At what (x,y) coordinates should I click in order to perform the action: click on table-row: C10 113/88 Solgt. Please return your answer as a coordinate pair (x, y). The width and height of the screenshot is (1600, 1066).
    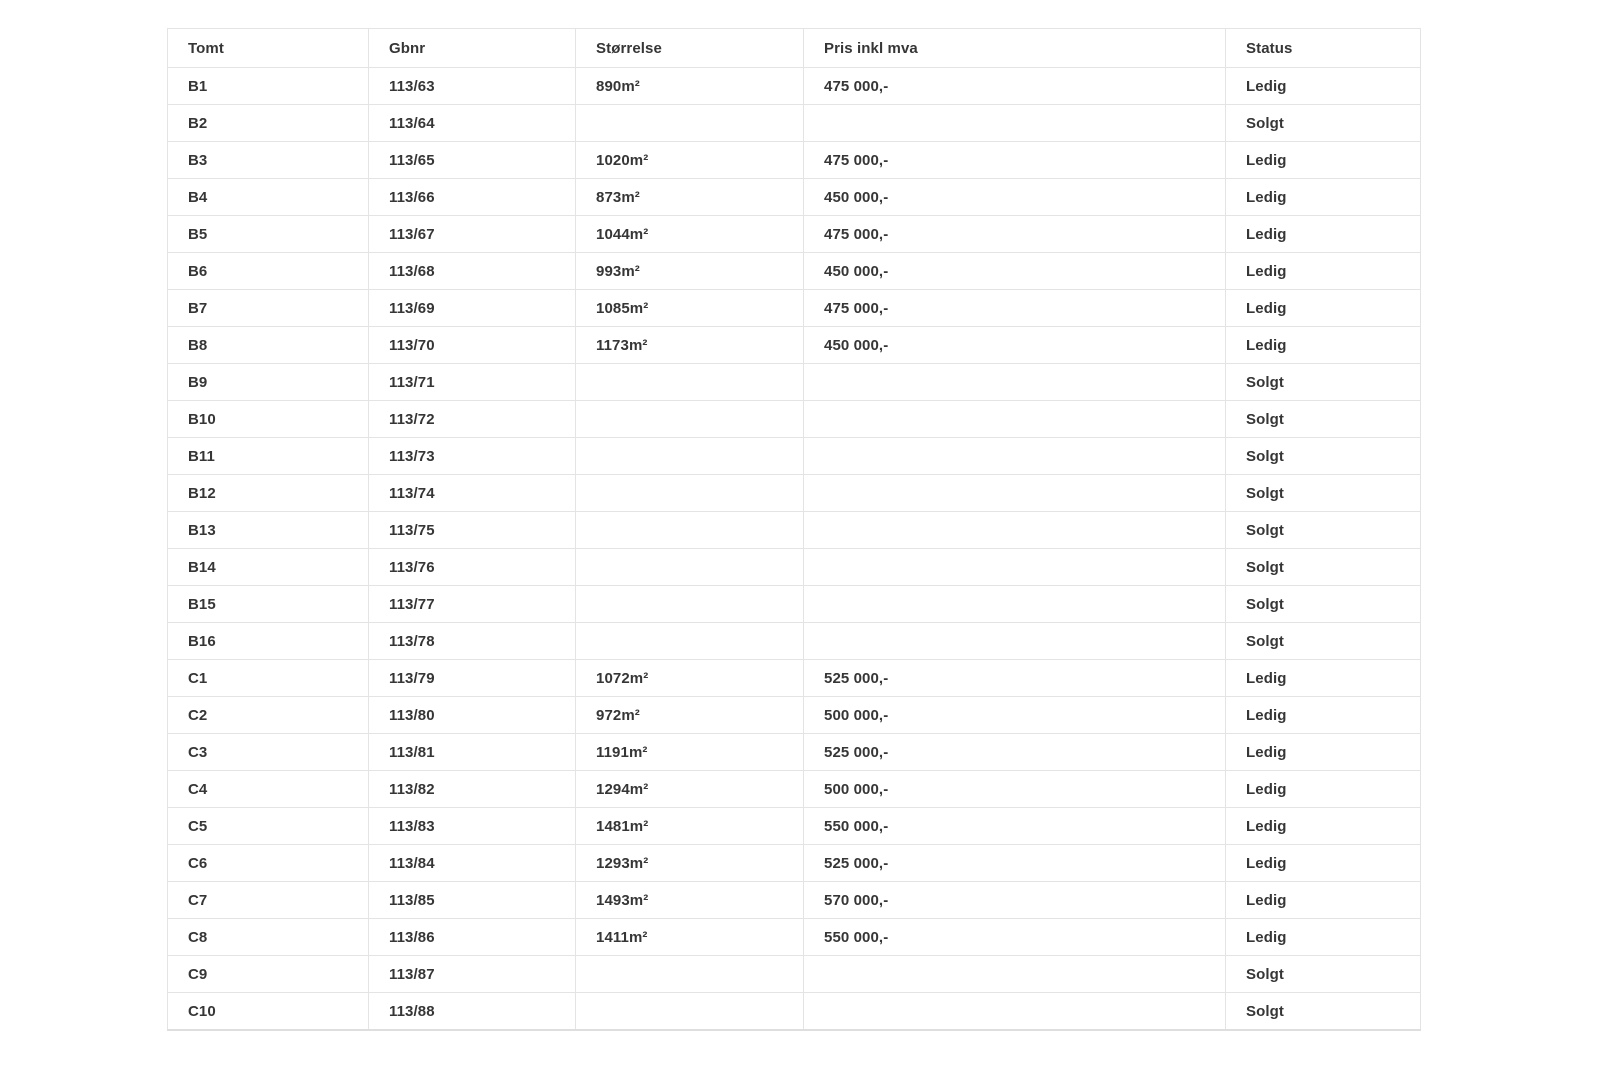
    Looking at the image, I should click on (794, 1011).